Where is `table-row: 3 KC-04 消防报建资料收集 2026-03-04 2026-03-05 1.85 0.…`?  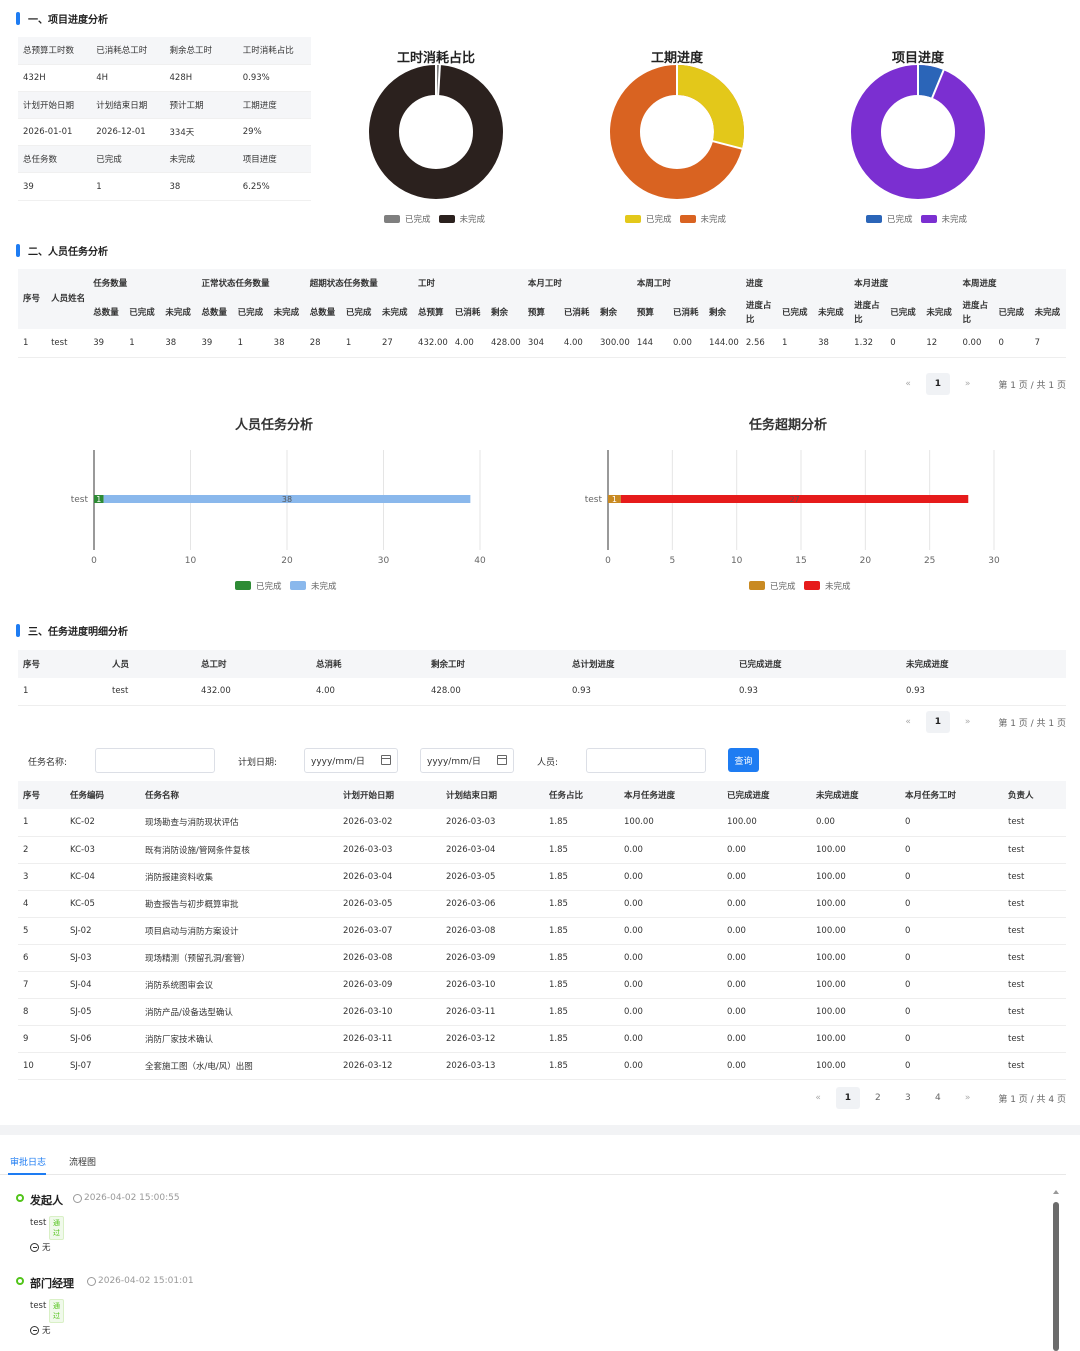
table-row: 3 KC-04 消防报建资料收集 2026-03-04 2026-03-05 1.85 0.… is located at coordinates (542, 877).